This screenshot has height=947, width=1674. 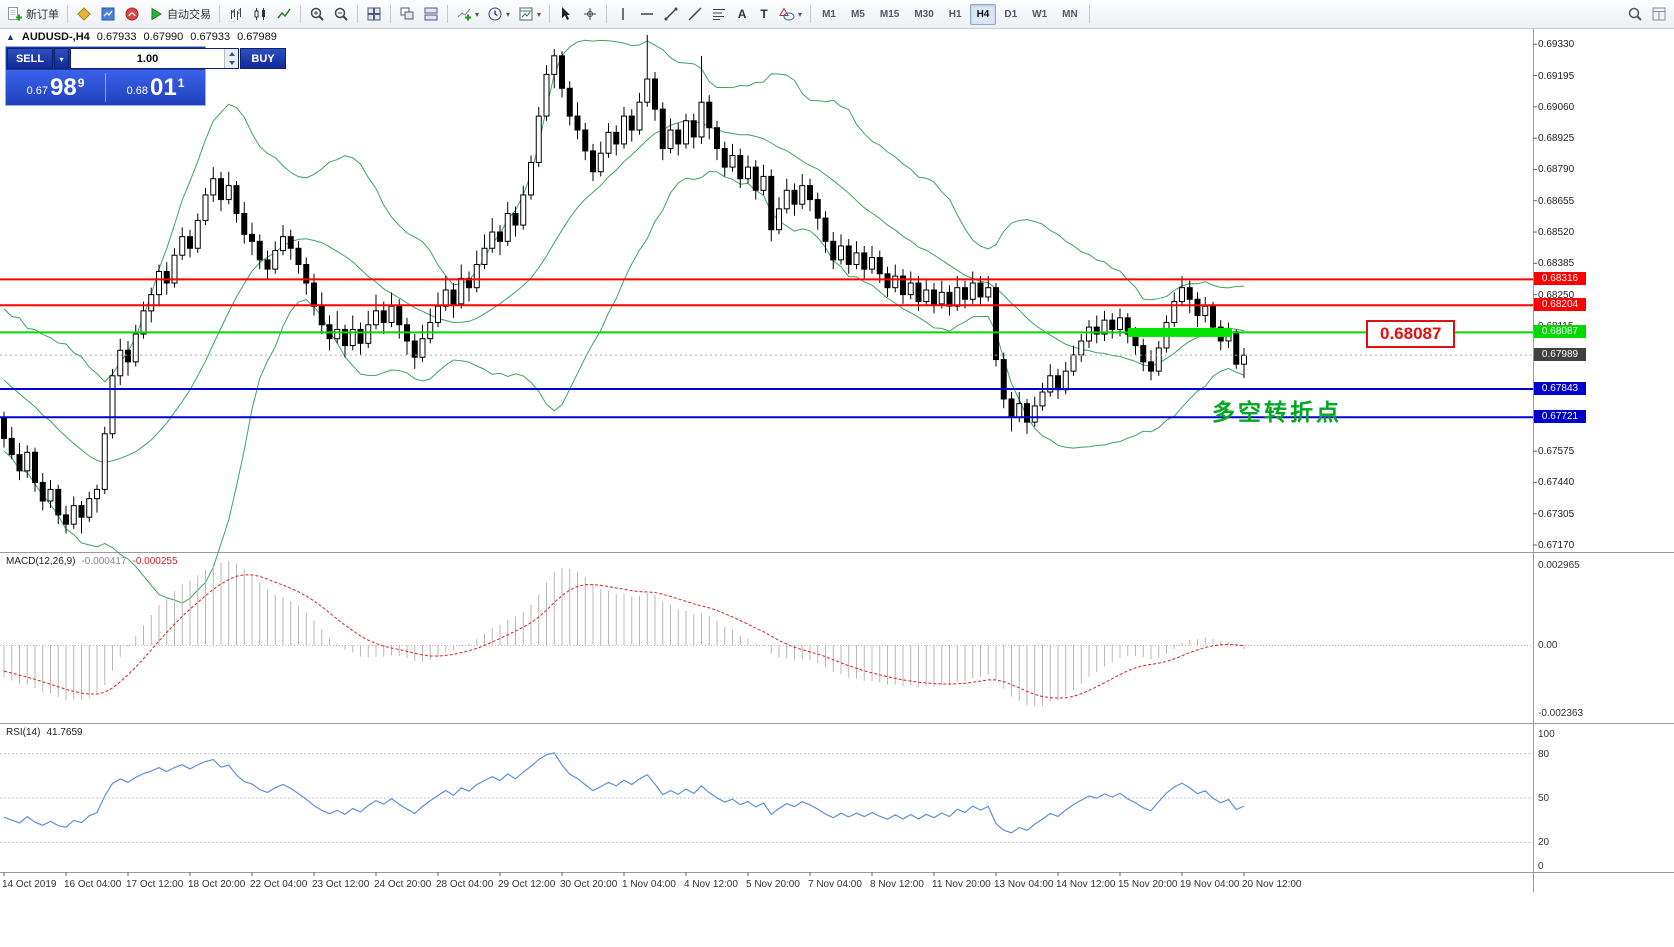 What do you see at coordinates (41, 561) in the screenshot?
I see `macd-name: MACD(12,26,9)` at bounding box center [41, 561].